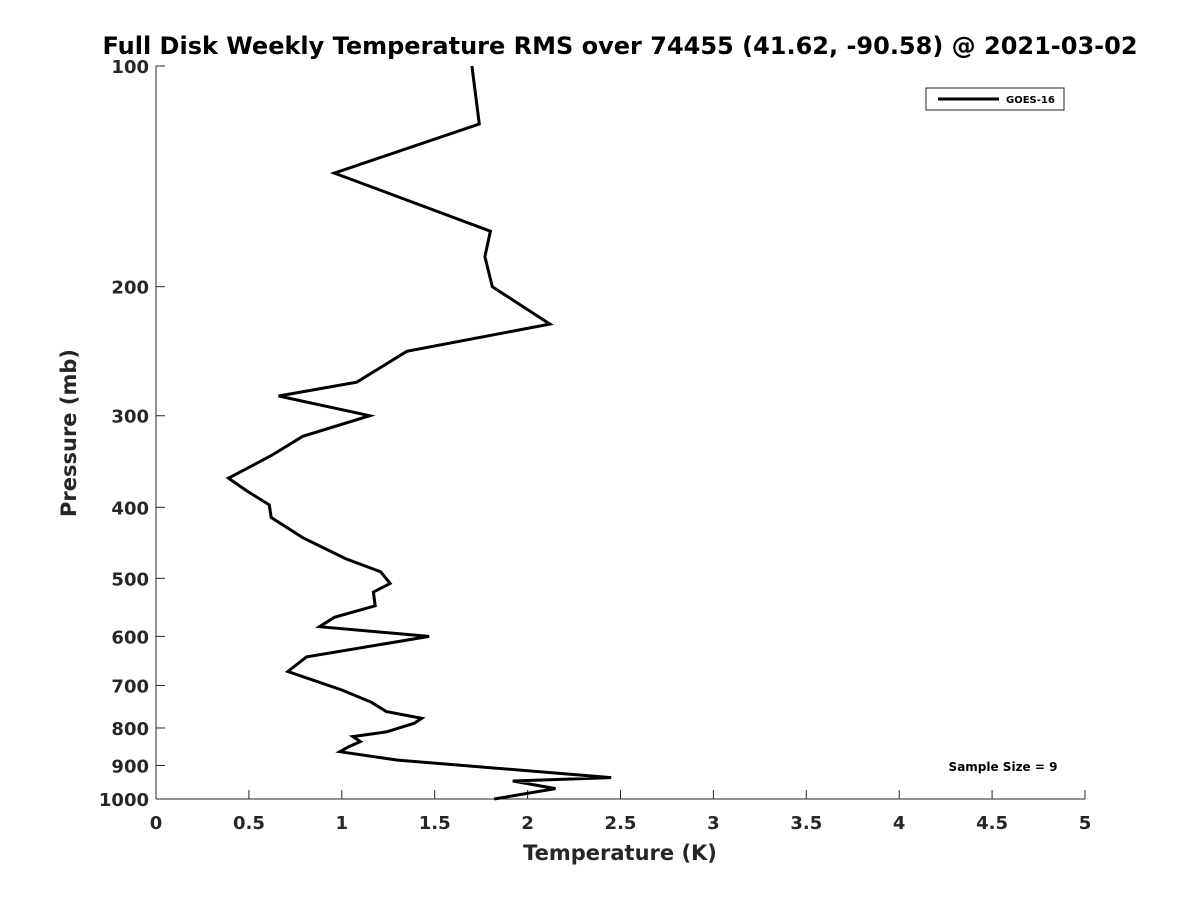 The width and height of the screenshot is (1200, 900). I want to click on x-tick-label: 1.5, so click(435, 823).